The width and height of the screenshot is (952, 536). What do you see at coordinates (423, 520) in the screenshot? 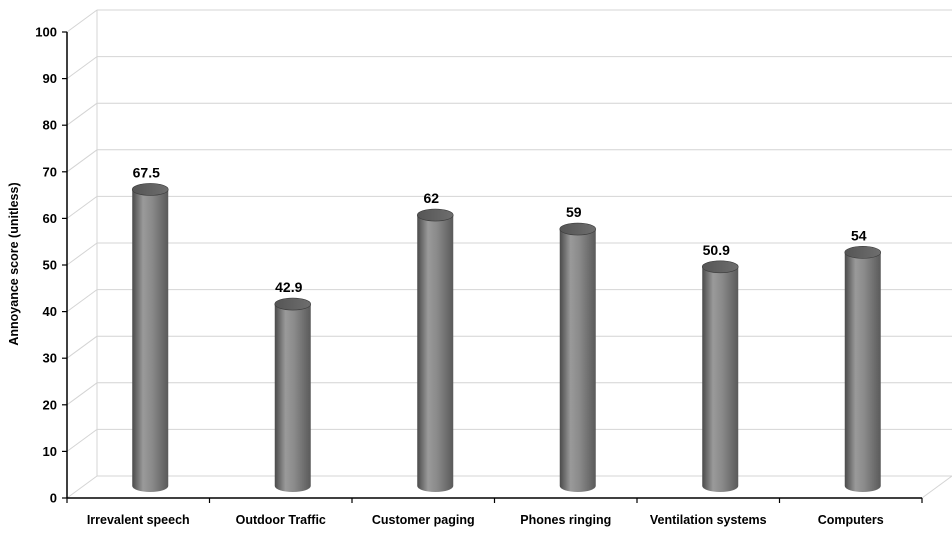
I see `x-tick-label: Customer paging` at bounding box center [423, 520].